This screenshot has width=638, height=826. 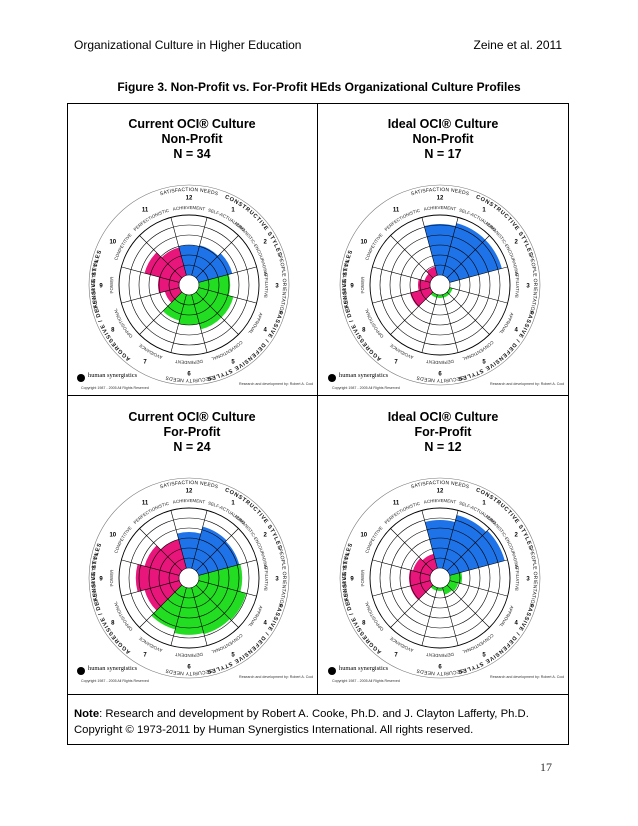 What do you see at coordinates (192, 154) in the screenshot?
I see `panel-title-line: N = 34` at bounding box center [192, 154].